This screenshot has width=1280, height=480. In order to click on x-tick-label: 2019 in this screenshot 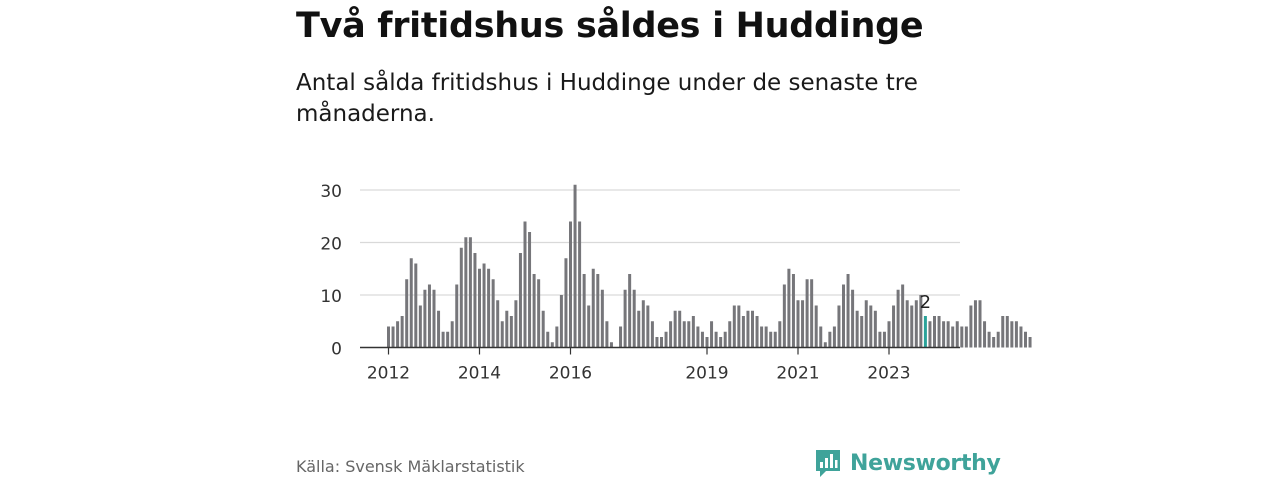, I will do `click(706, 374)`.